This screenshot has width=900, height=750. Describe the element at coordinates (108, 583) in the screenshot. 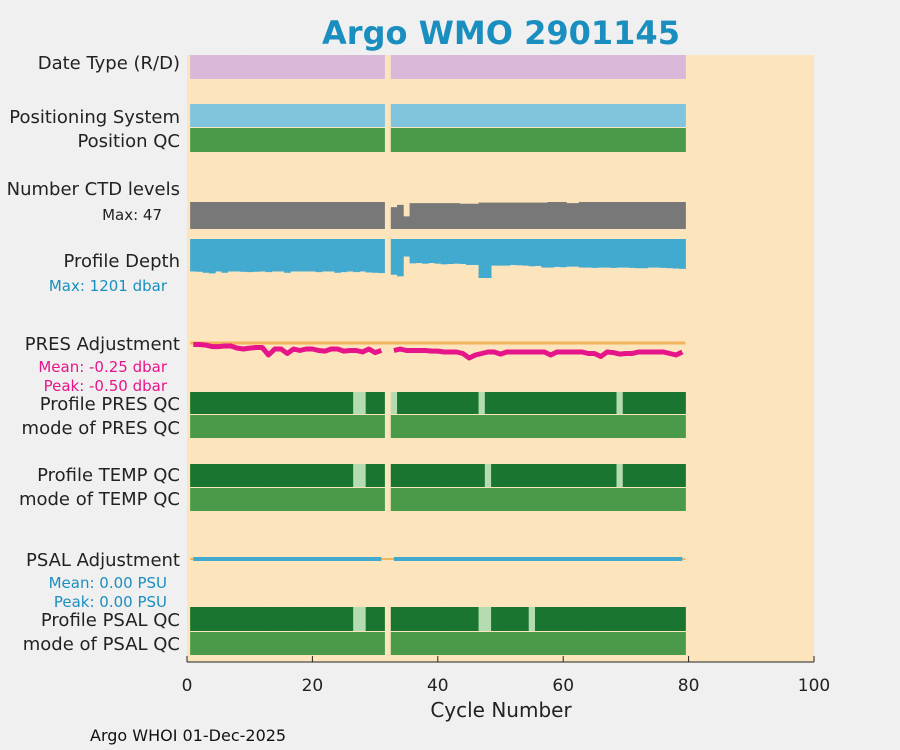

I see `psal-adjustment-mean: Mean: 0.00 PSU` at that location.